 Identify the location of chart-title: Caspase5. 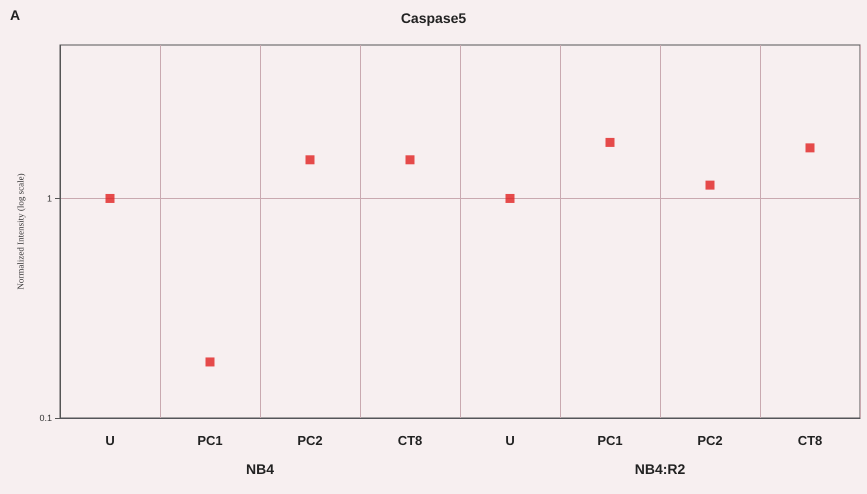
(433, 18).